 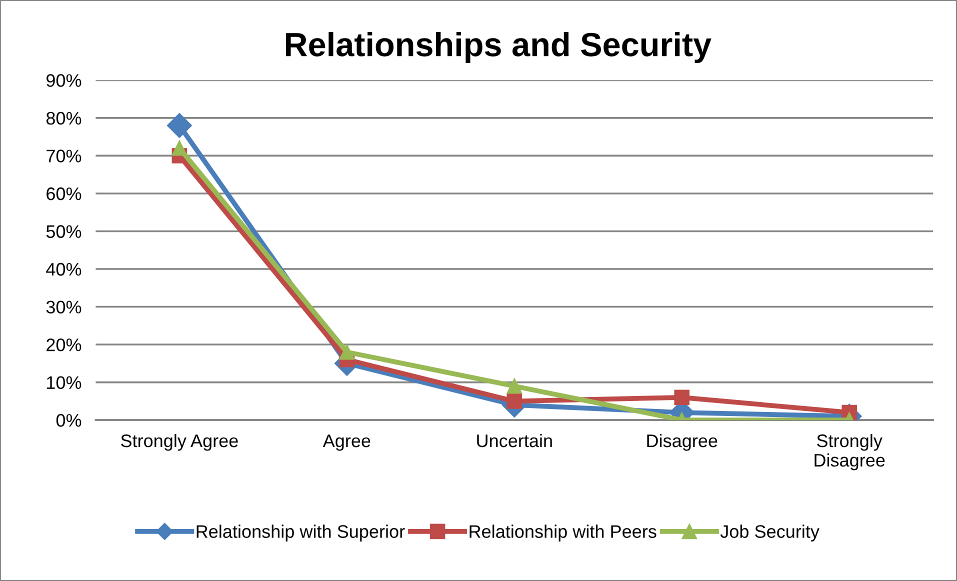 I want to click on y-tick-label: 80%, so click(x=64, y=118).